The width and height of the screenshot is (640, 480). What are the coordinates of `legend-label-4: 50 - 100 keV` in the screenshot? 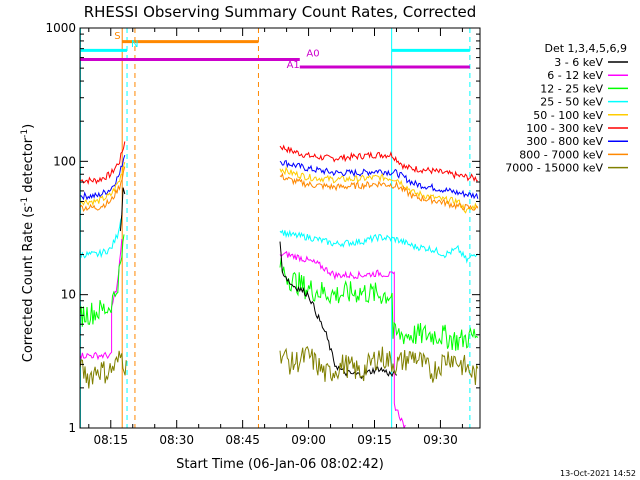 It's located at (568, 115).